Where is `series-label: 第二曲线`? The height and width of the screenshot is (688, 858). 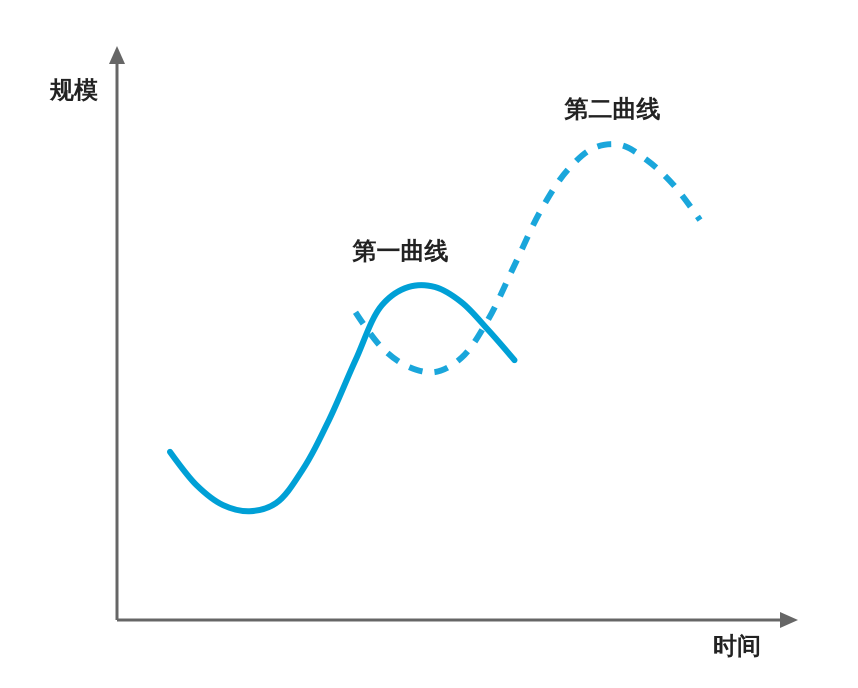
series-label: 第二曲线 is located at coordinates (612, 109).